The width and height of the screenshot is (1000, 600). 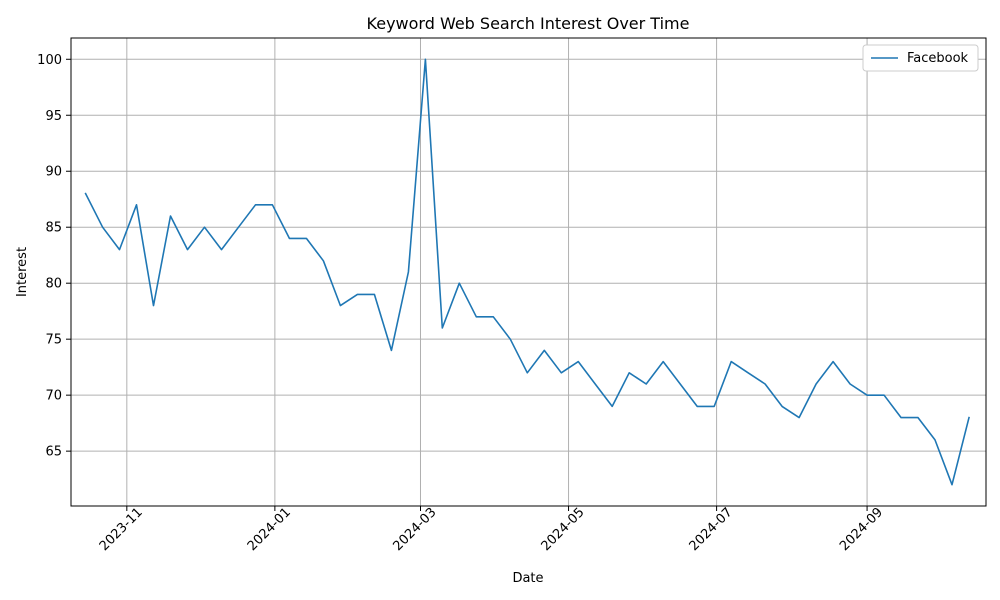 I want to click on y-tick-label: 65, so click(x=53, y=452).